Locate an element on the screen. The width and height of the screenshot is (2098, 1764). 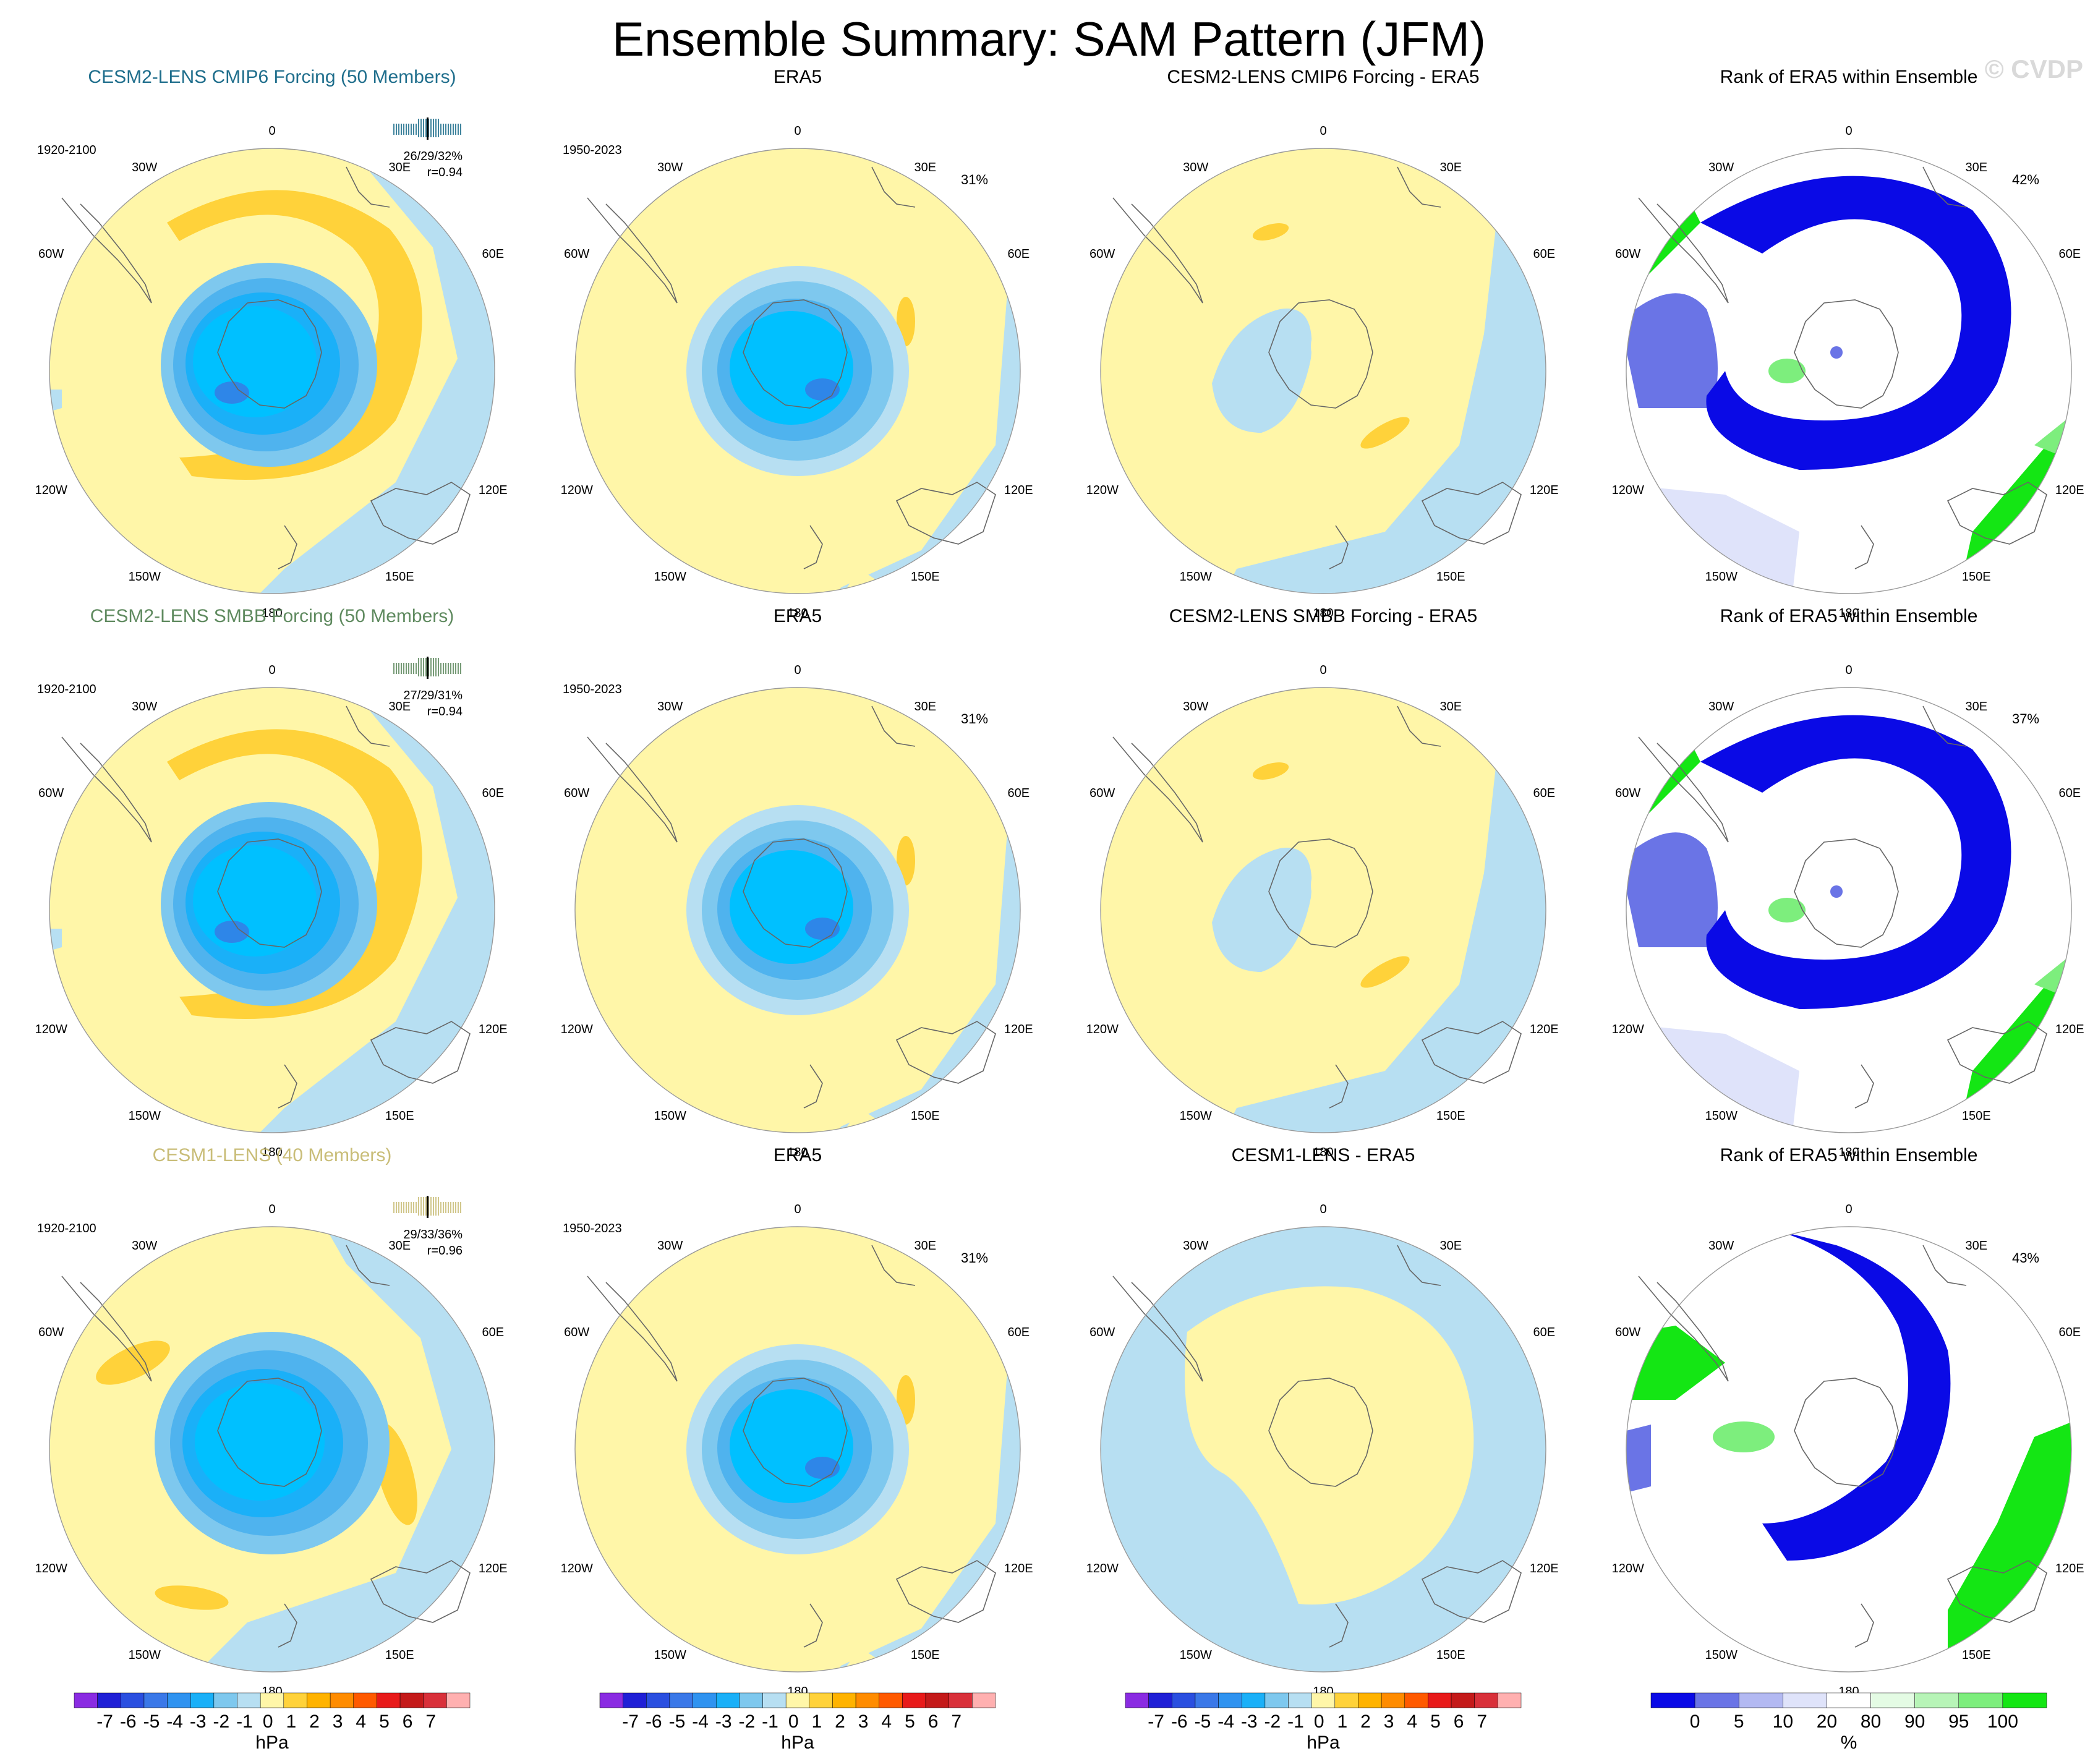
panel-title: CESM1-LENS - ERA5 is located at coordinates (1323, 1155).